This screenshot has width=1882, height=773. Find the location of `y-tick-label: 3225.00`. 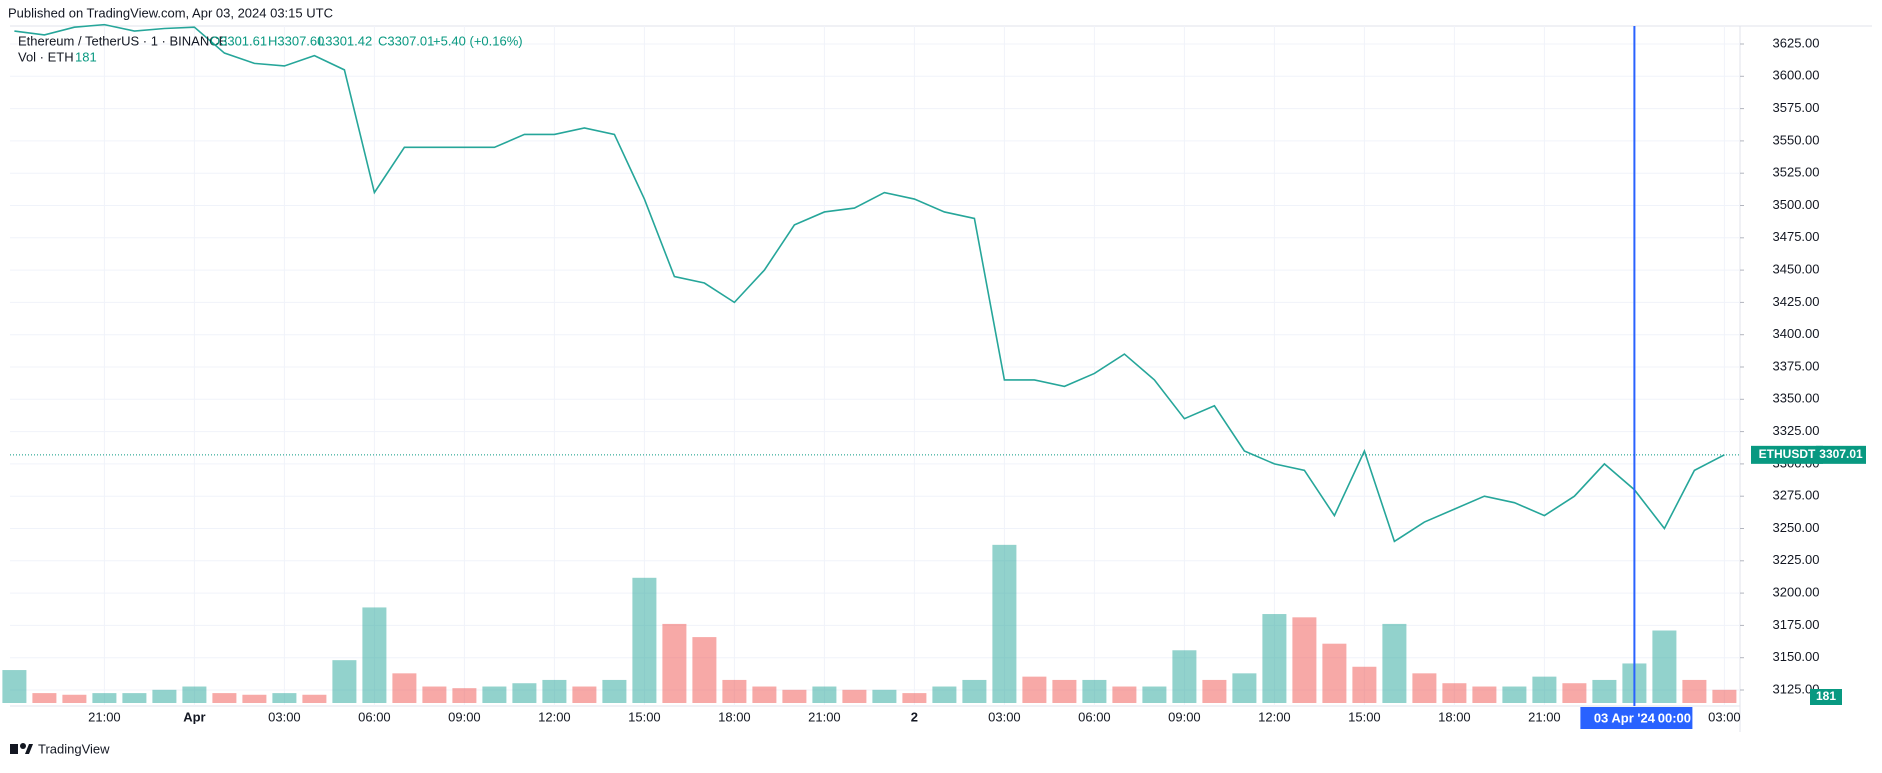

y-tick-label: 3225.00 is located at coordinates (1796, 559).